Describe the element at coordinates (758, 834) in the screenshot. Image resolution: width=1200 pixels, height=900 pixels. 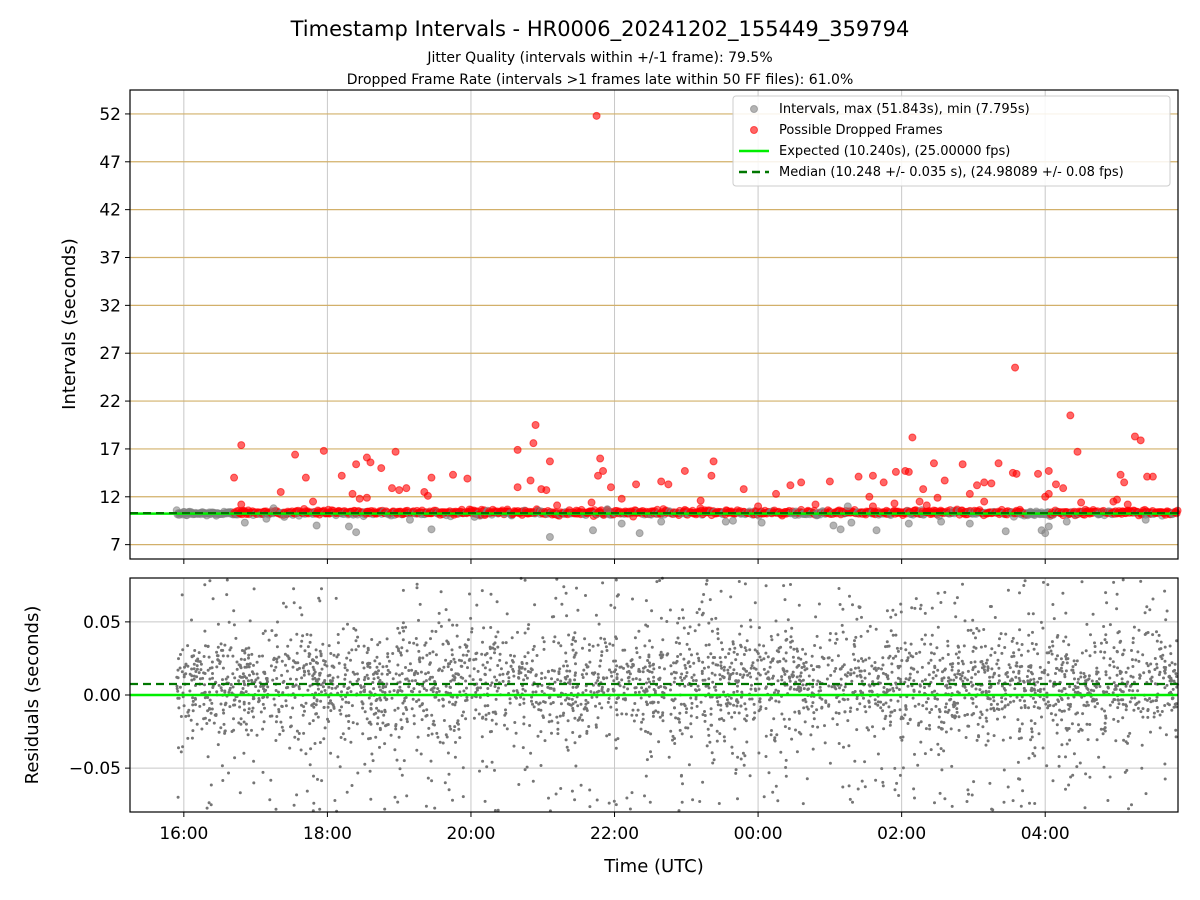
I see `x-tick-label-4: 00:00` at that location.